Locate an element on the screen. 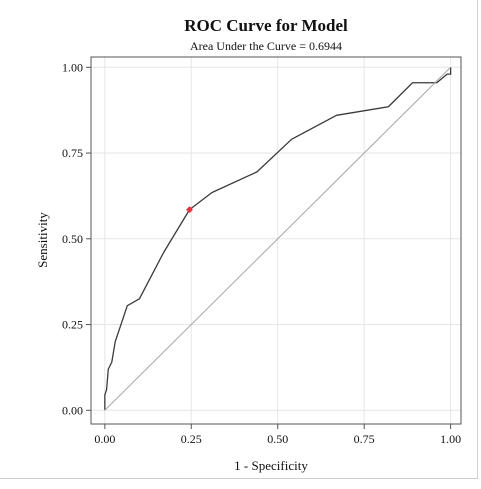  y-tick-label: 1.00 is located at coordinates (72, 67).